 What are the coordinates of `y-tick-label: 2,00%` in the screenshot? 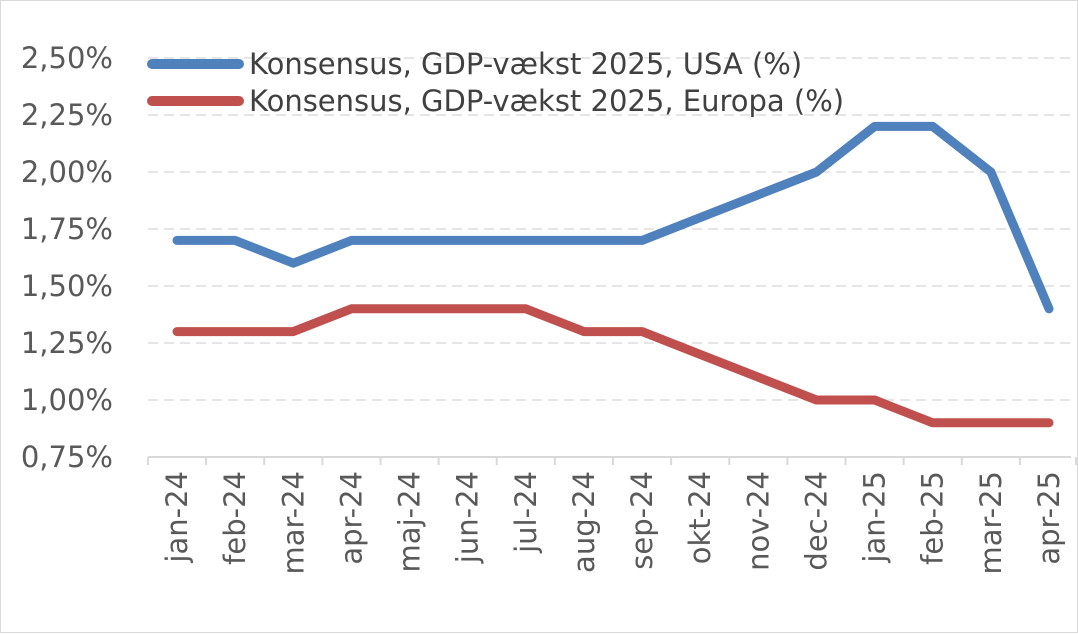 It's located at (67, 172).